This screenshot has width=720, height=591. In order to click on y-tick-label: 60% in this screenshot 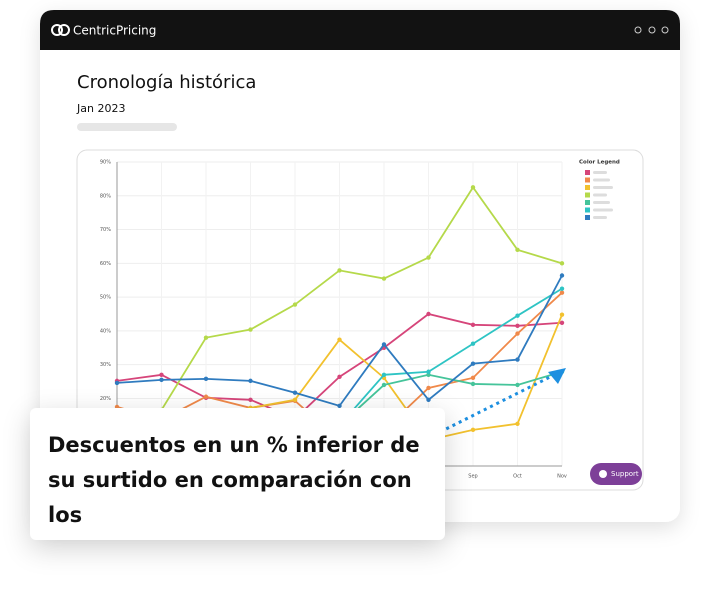, I will do `click(105, 264)`.